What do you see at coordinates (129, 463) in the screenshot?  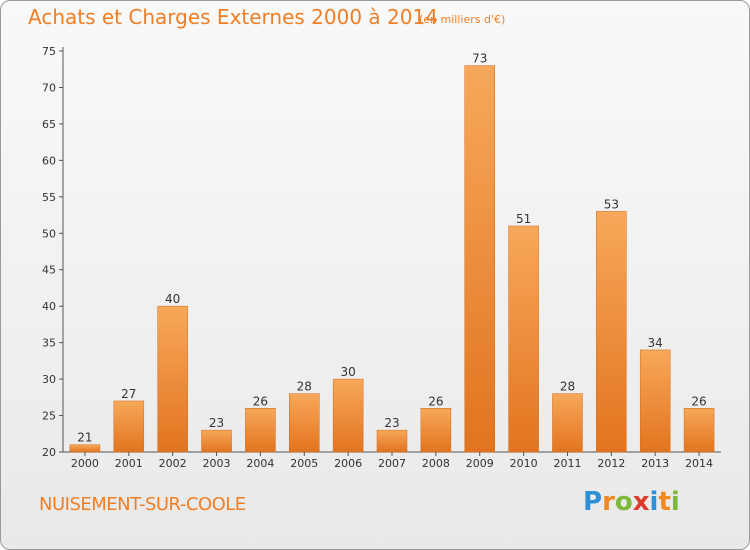 I see `x-tick-label: 2001` at bounding box center [129, 463].